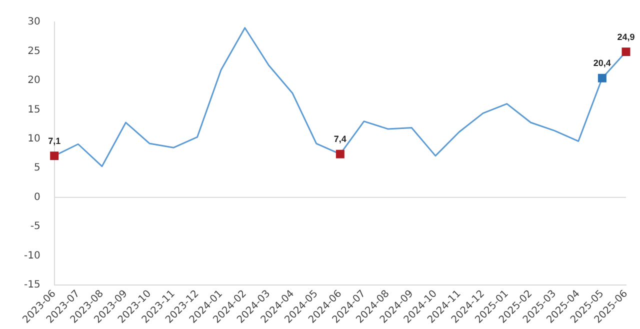 The width and height of the screenshot is (640, 329). I want to click on y-tick-label: 5, so click(37, 168).